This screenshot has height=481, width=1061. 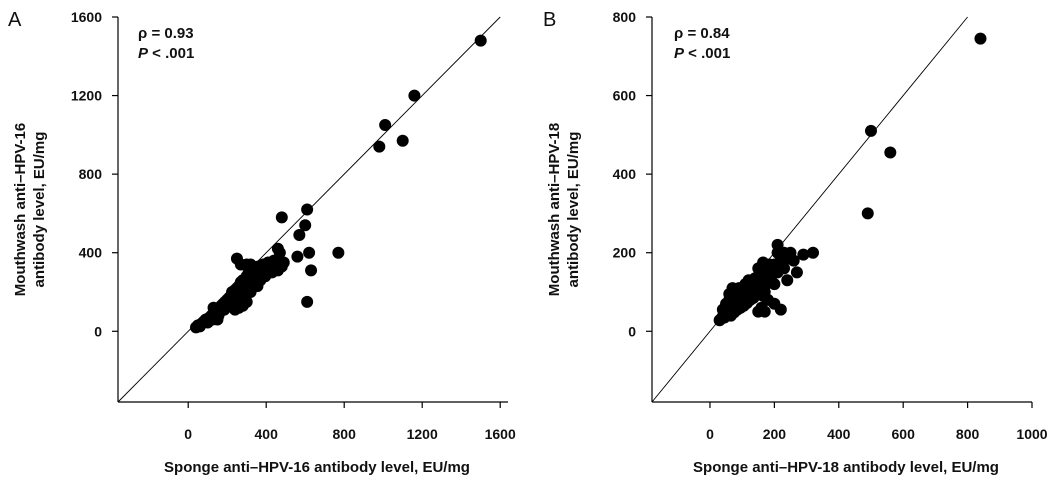 I want to click on y-tick-label-b: 200, so click(x=625, y=253).